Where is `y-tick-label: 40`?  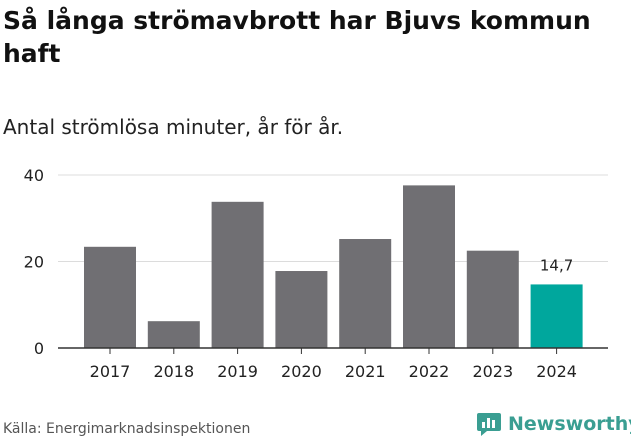 y-tick-label: 40 is located at coordinates (34, 175).